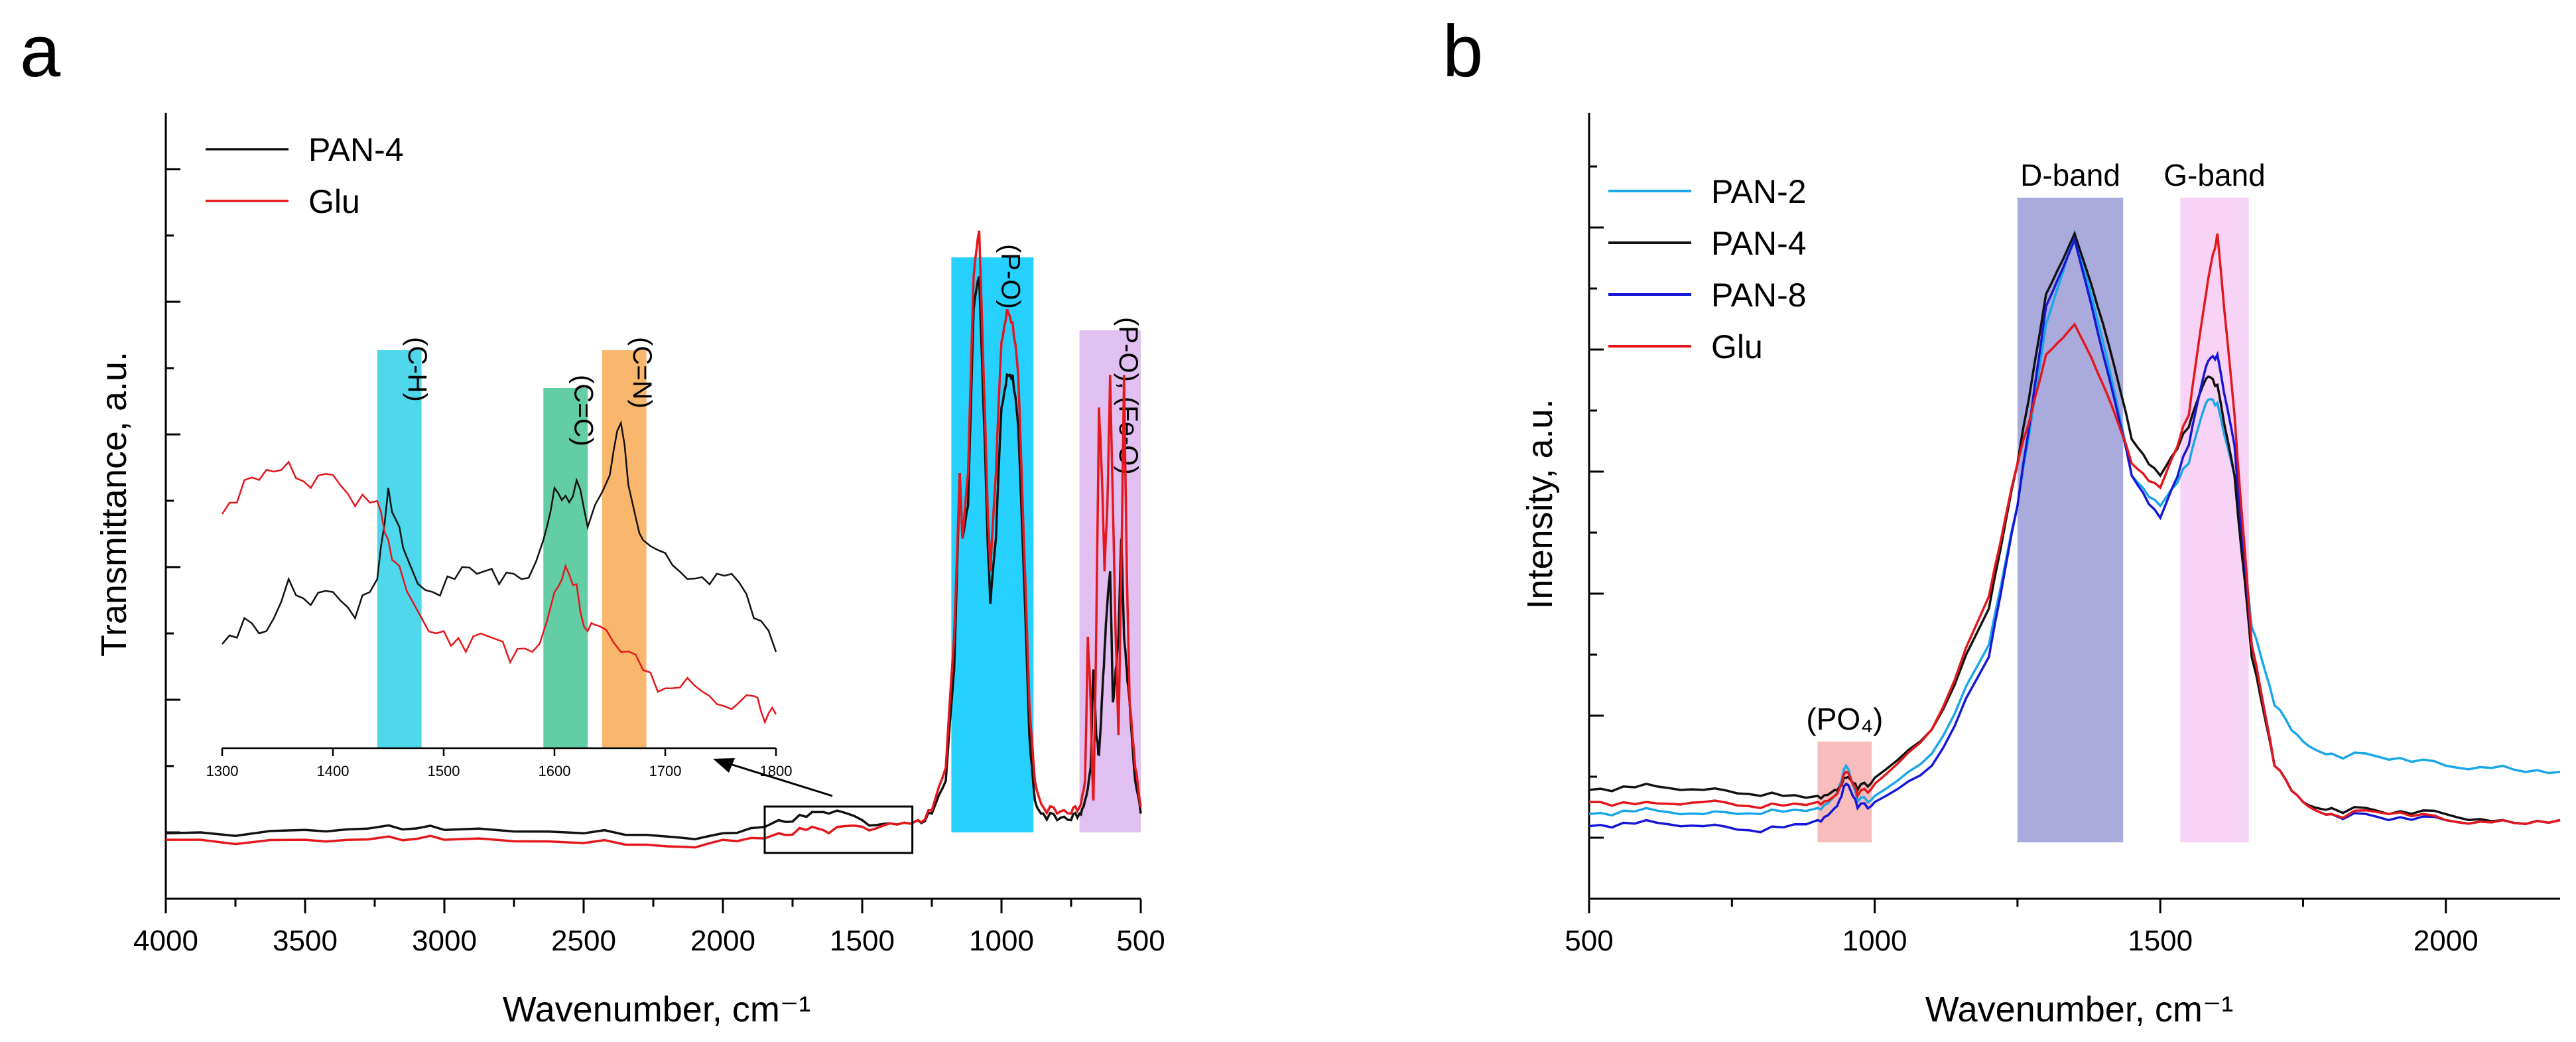 The width and height of the screenshot is (2576, 1042). I want to click on inset-band-label-0: (C-H), so click(418, 369).